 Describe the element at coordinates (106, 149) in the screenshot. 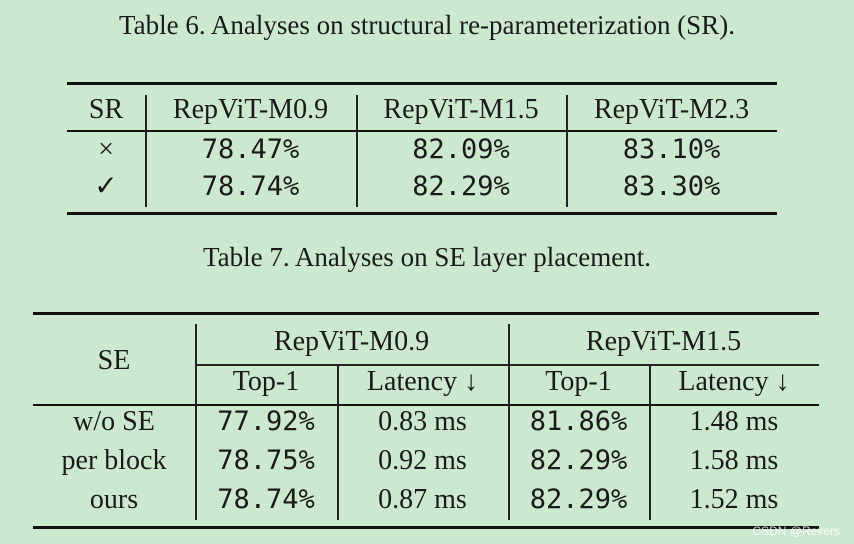

I see `table6-cell-sr-cross: ×` at that location.